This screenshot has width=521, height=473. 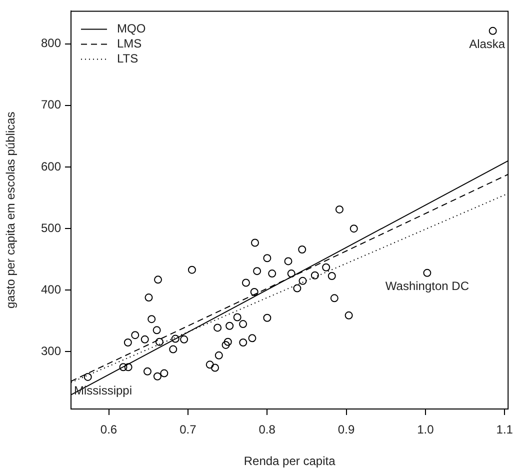 I want to click on x-tick-label: 0.8, so click(x=267, y=429).